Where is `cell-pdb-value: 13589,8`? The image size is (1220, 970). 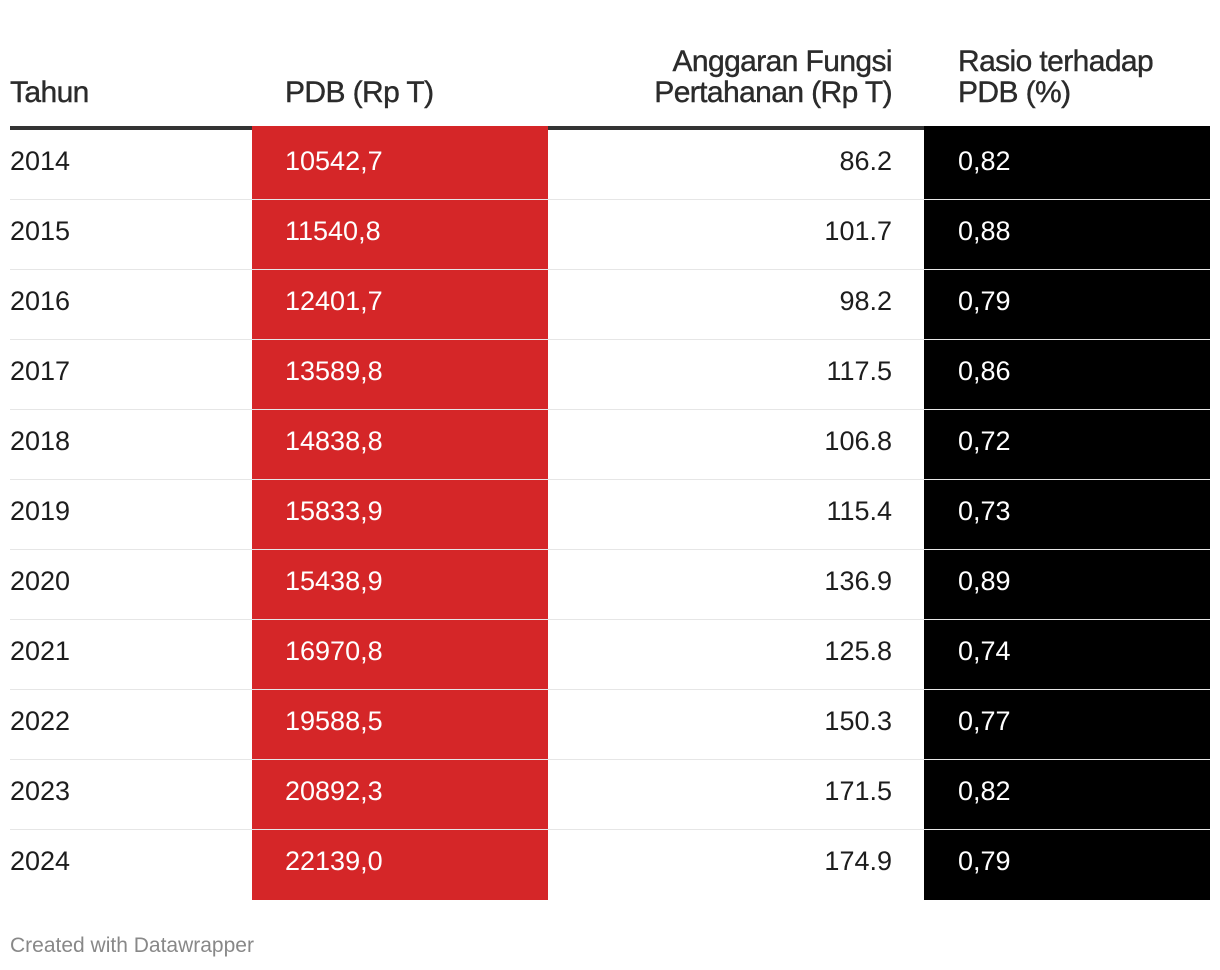
cell-pdb-value: 13589,8 is located at coordinates (334, 371).